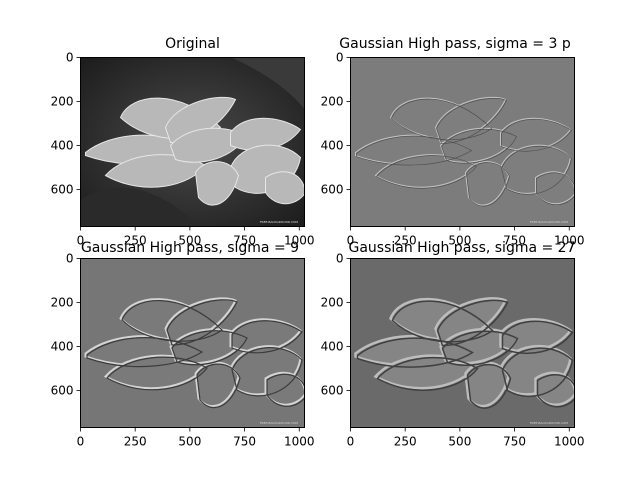 The width and height of the screenshot is (640, 480). I want to click on panel-highpass-sigma-27: FREE-BACKGROUND.COM, so click(462, 343).